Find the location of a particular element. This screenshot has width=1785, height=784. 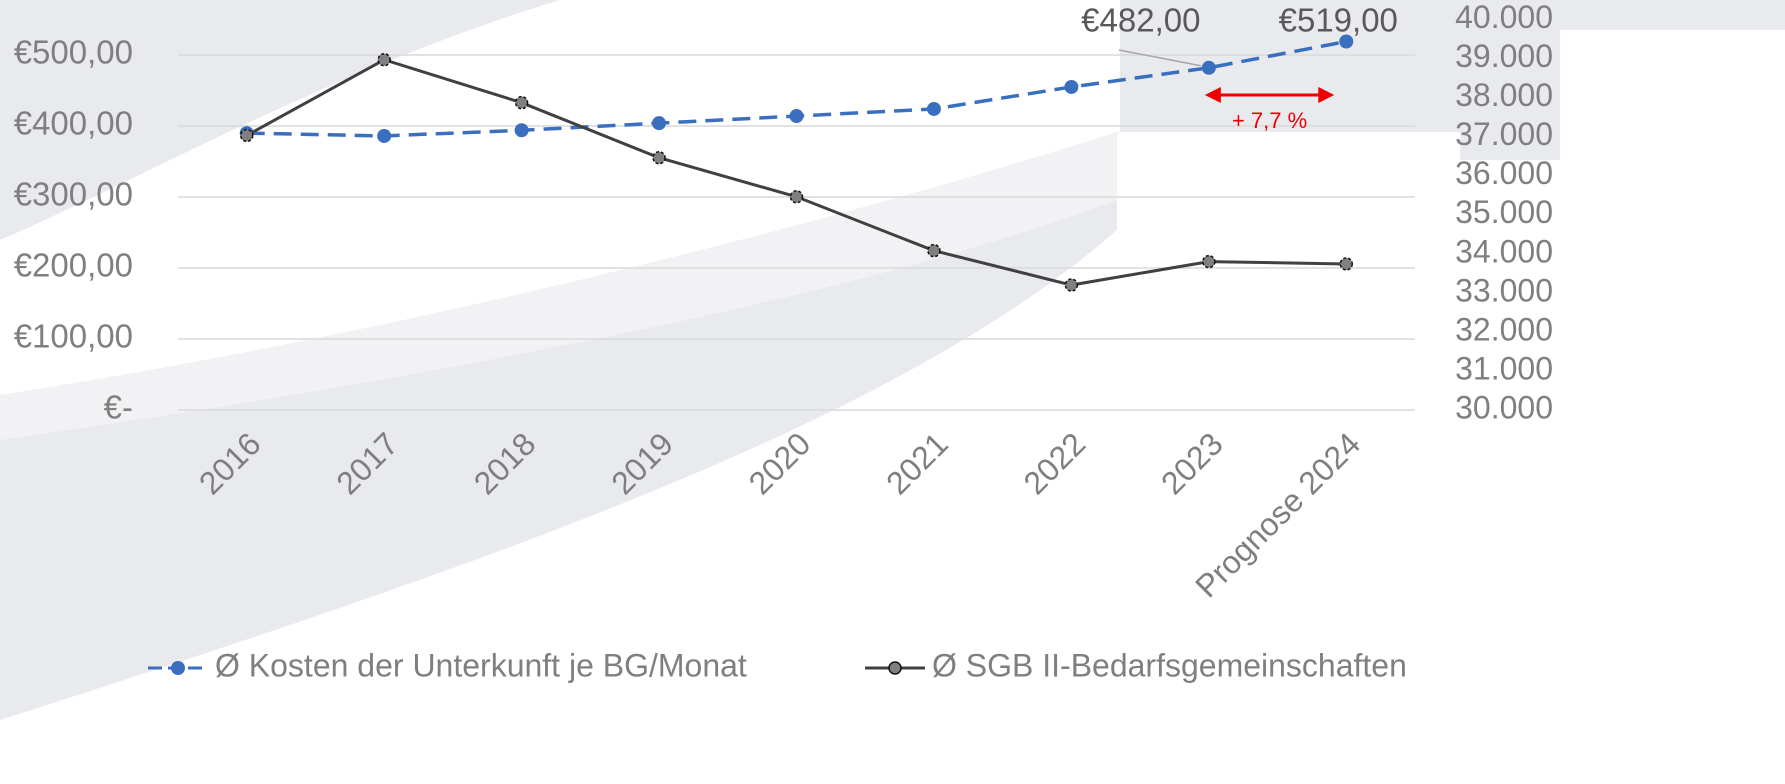

y2-tick-label: 38.000 is located at coordinates (1504, 95).